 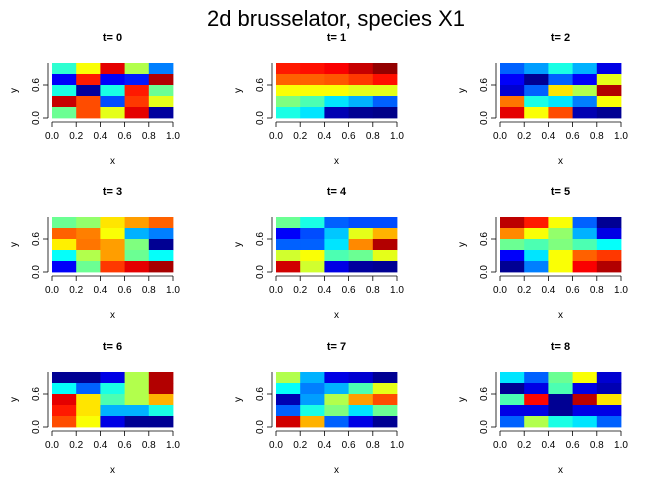 What do you see at coordinates (149, 290) in the screenshot?
I see `x-tick-label: 0.8` at bounding box center [149, 290].